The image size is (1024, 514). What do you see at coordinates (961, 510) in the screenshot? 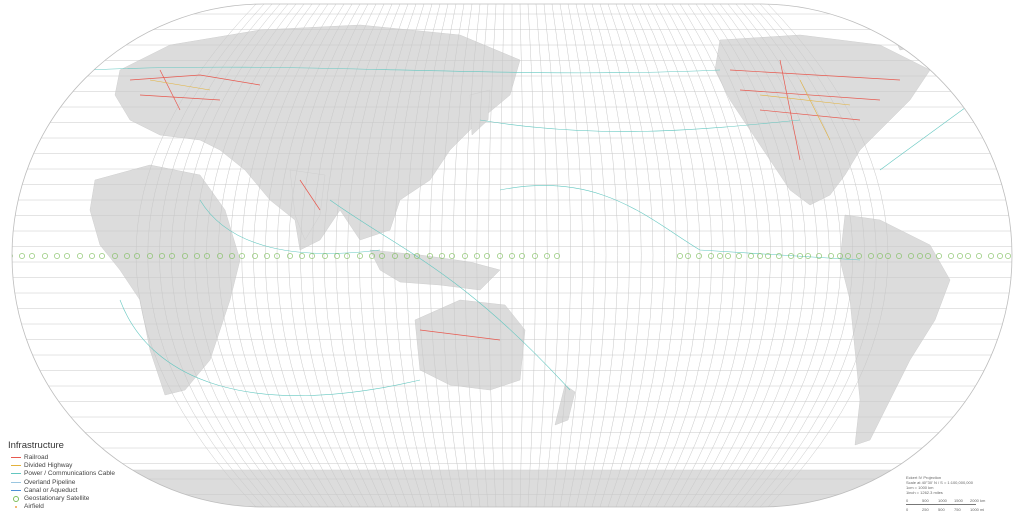
I see `scale-mi-ticks: 0 250 500 750 1000 mi` at bounding box center [961, 510].